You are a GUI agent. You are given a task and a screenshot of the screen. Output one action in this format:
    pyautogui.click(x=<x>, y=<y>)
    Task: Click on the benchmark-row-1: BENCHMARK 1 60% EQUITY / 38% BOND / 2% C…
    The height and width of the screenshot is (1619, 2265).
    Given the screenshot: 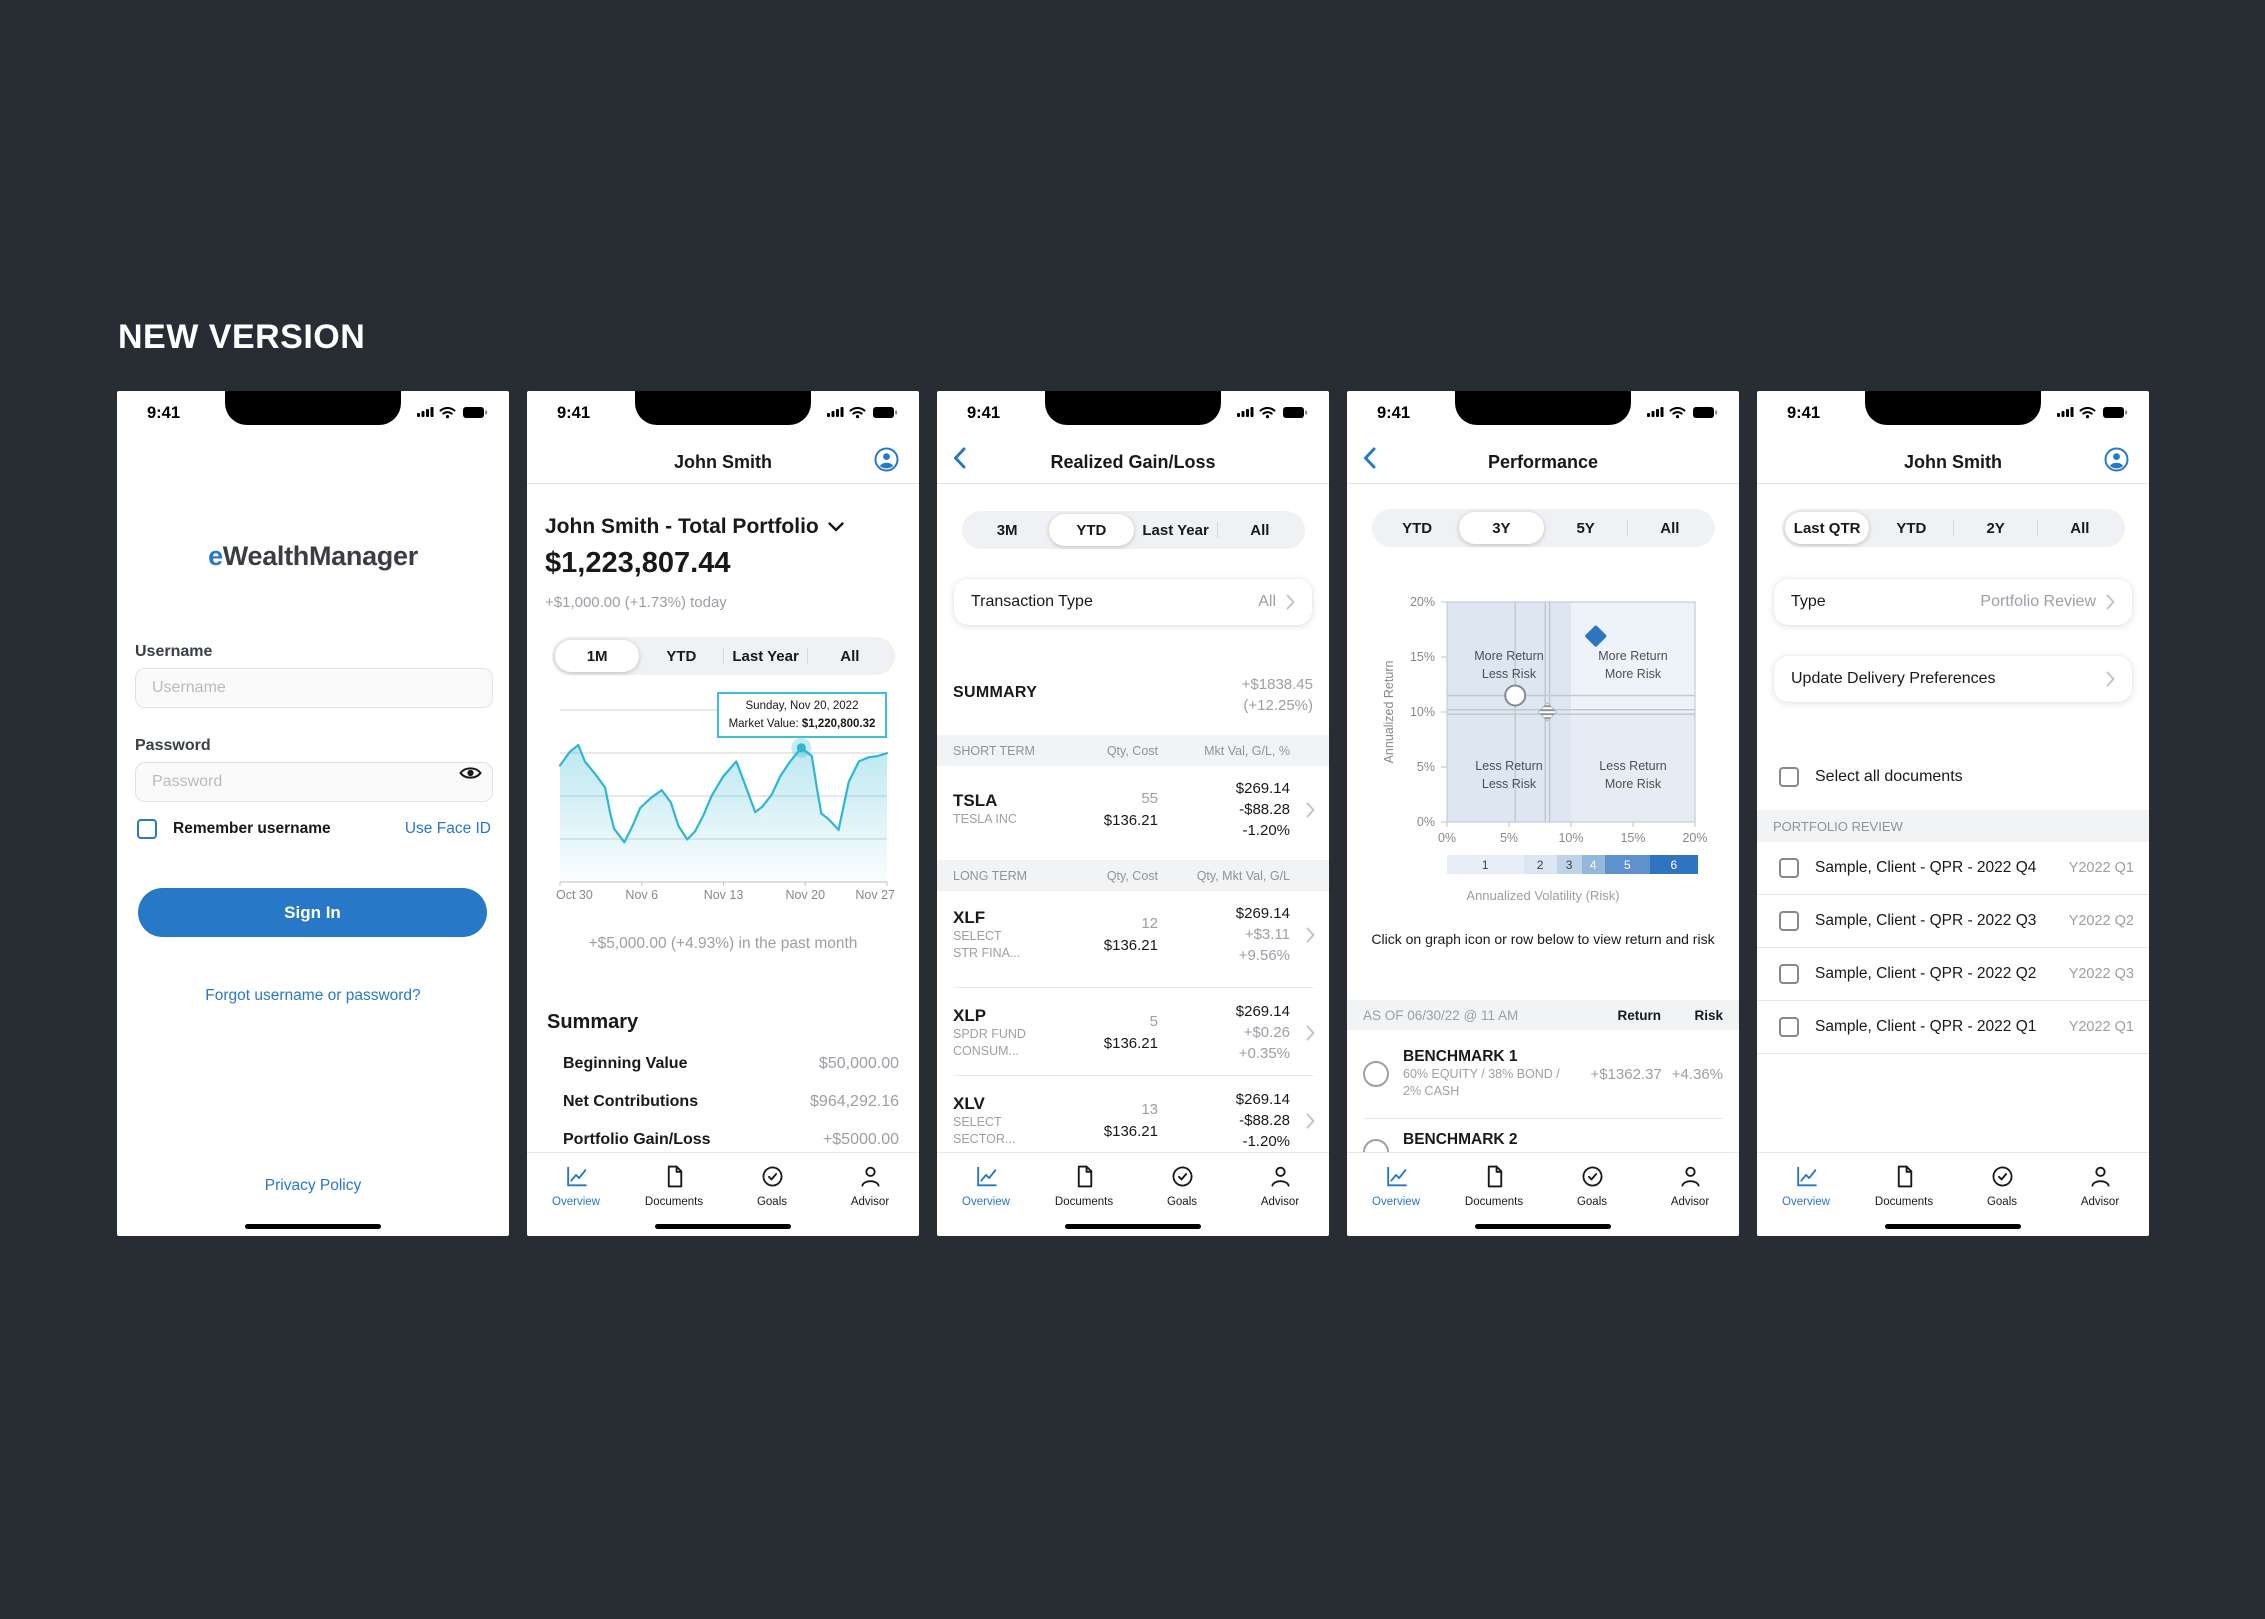 What is the action you would take?
    pyautogui.click(x=1543, y=1074)
    